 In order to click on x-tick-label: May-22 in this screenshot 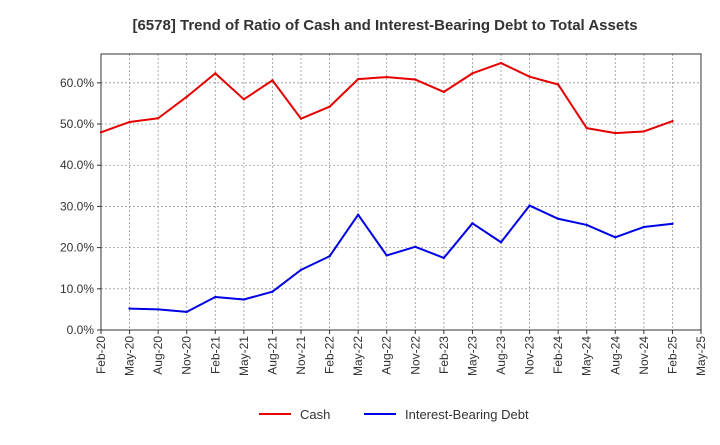, I will do `click(358, 356)`.